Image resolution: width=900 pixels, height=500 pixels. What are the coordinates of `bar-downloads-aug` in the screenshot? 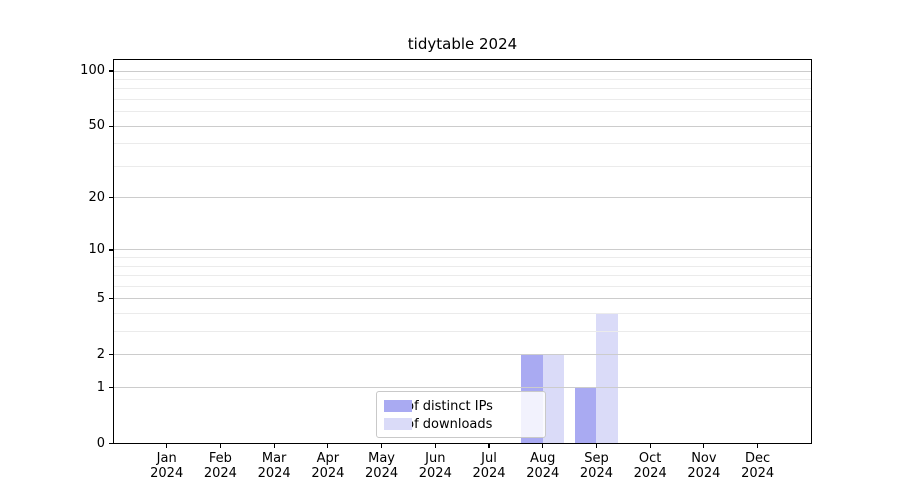 It's located at (553, 399).